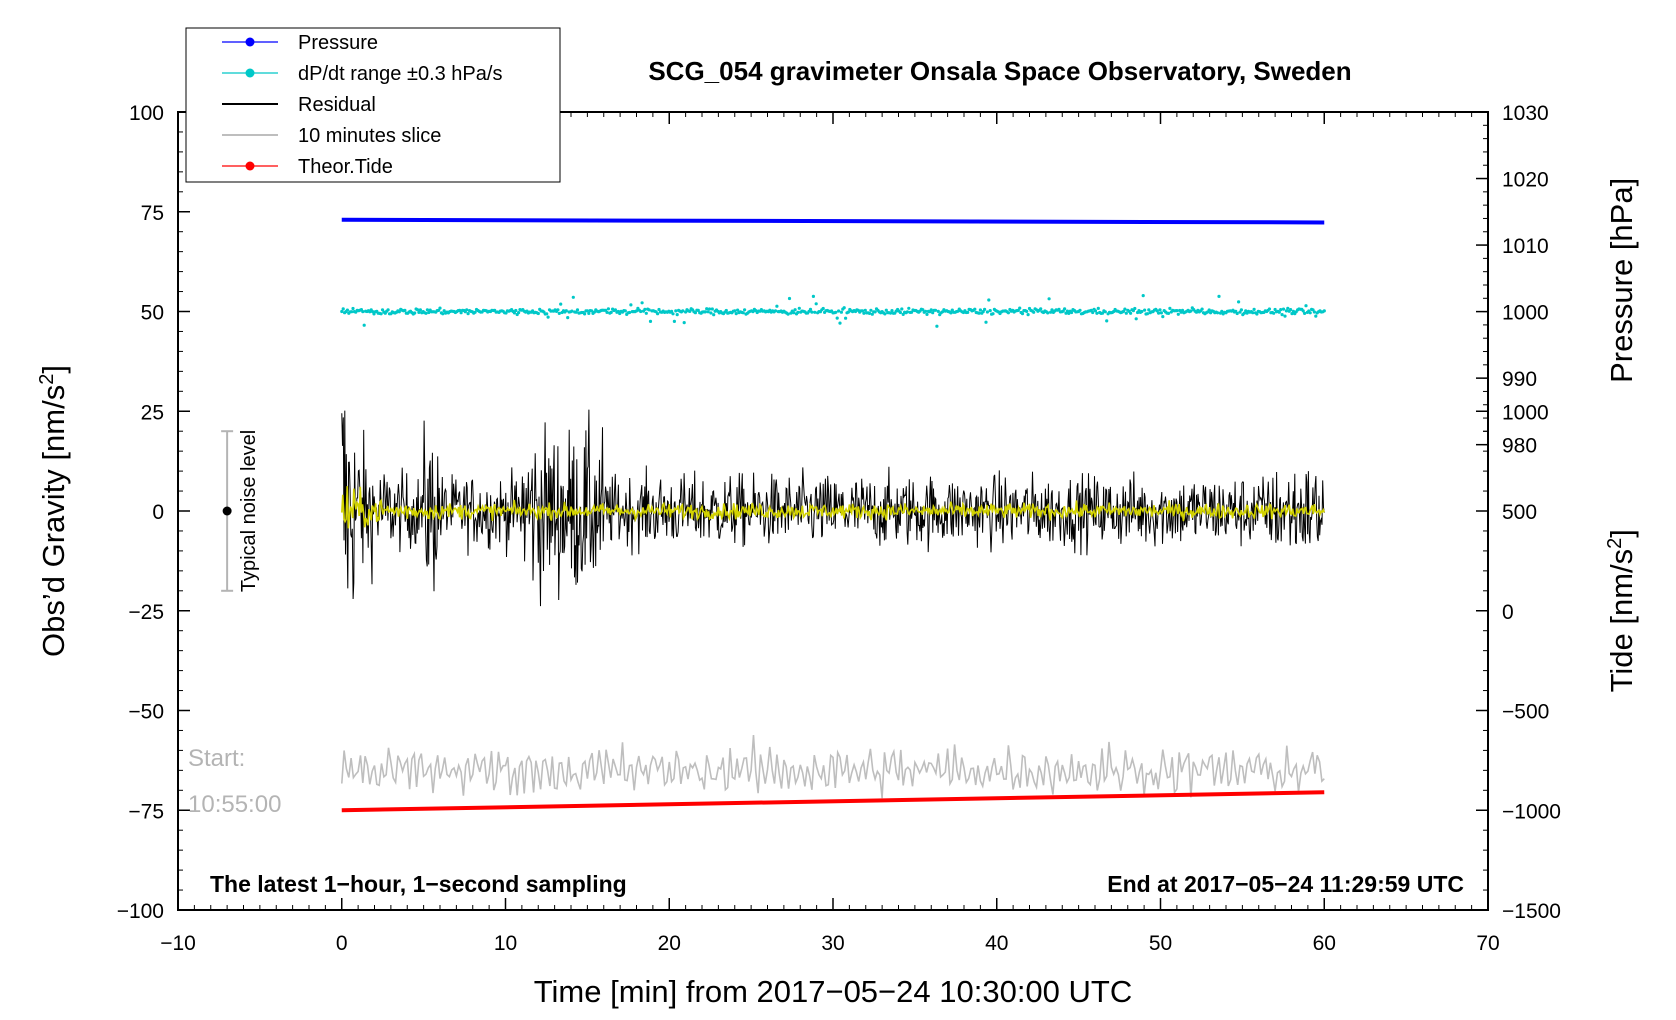  Describe the element at coordinates (1525, 246) in the screenshot. I see `pressure-tick-label: 1010` at that location.